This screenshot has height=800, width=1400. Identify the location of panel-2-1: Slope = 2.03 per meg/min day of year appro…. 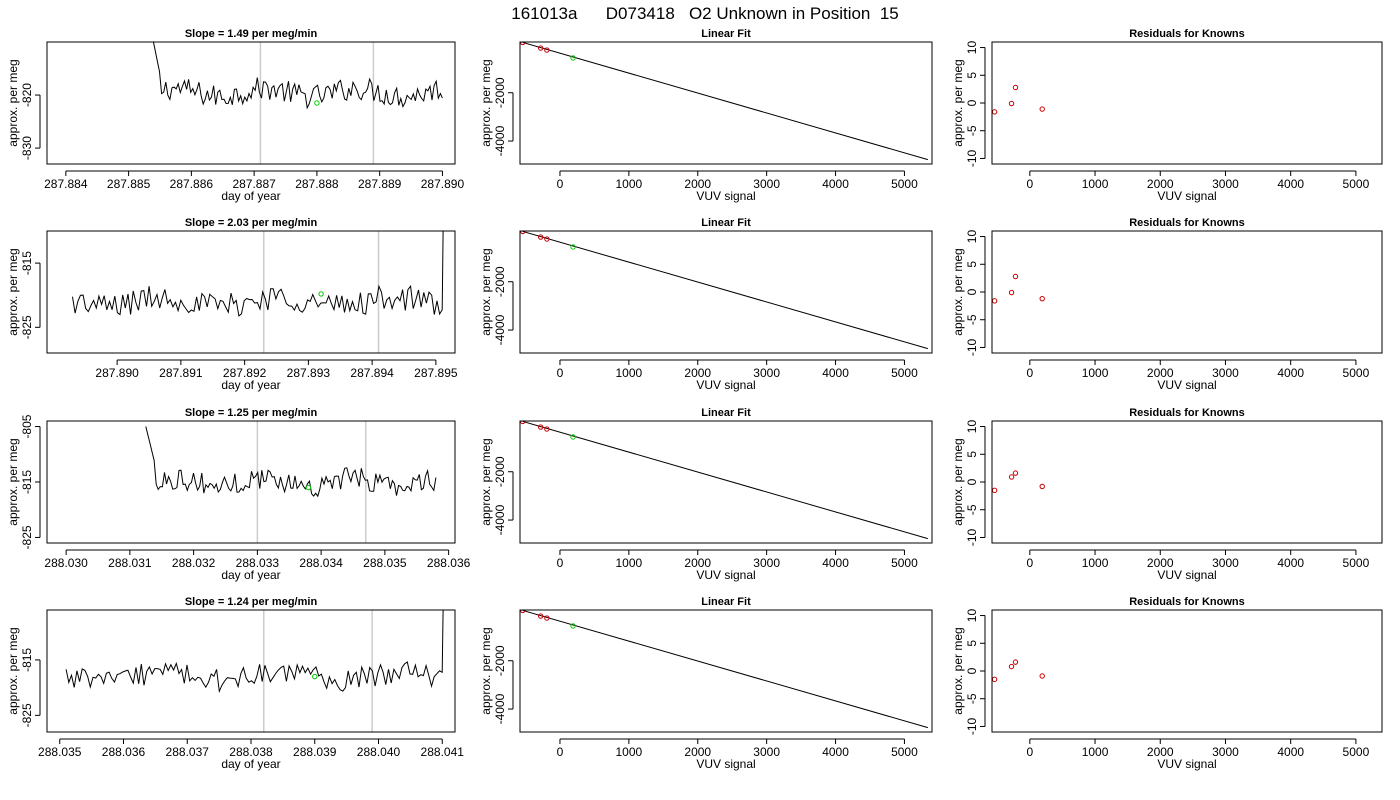
(232, 304).